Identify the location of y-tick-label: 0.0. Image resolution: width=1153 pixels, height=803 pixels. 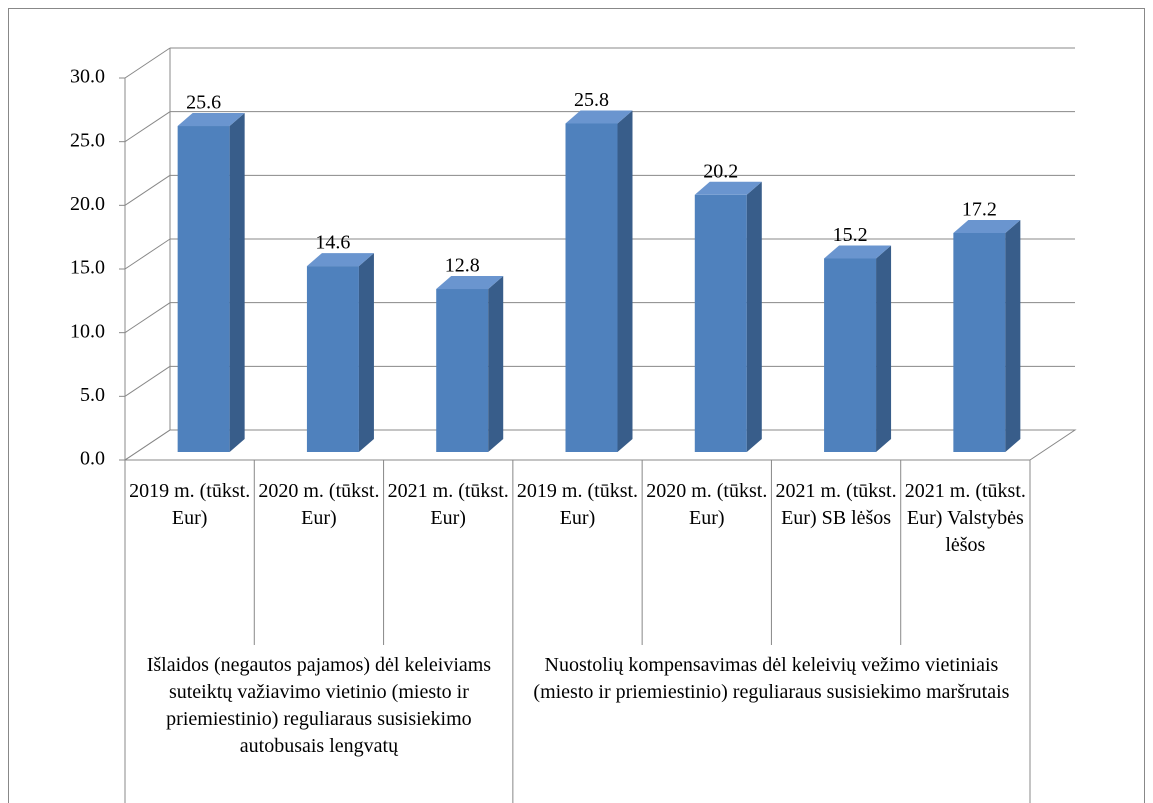
(92, 459).